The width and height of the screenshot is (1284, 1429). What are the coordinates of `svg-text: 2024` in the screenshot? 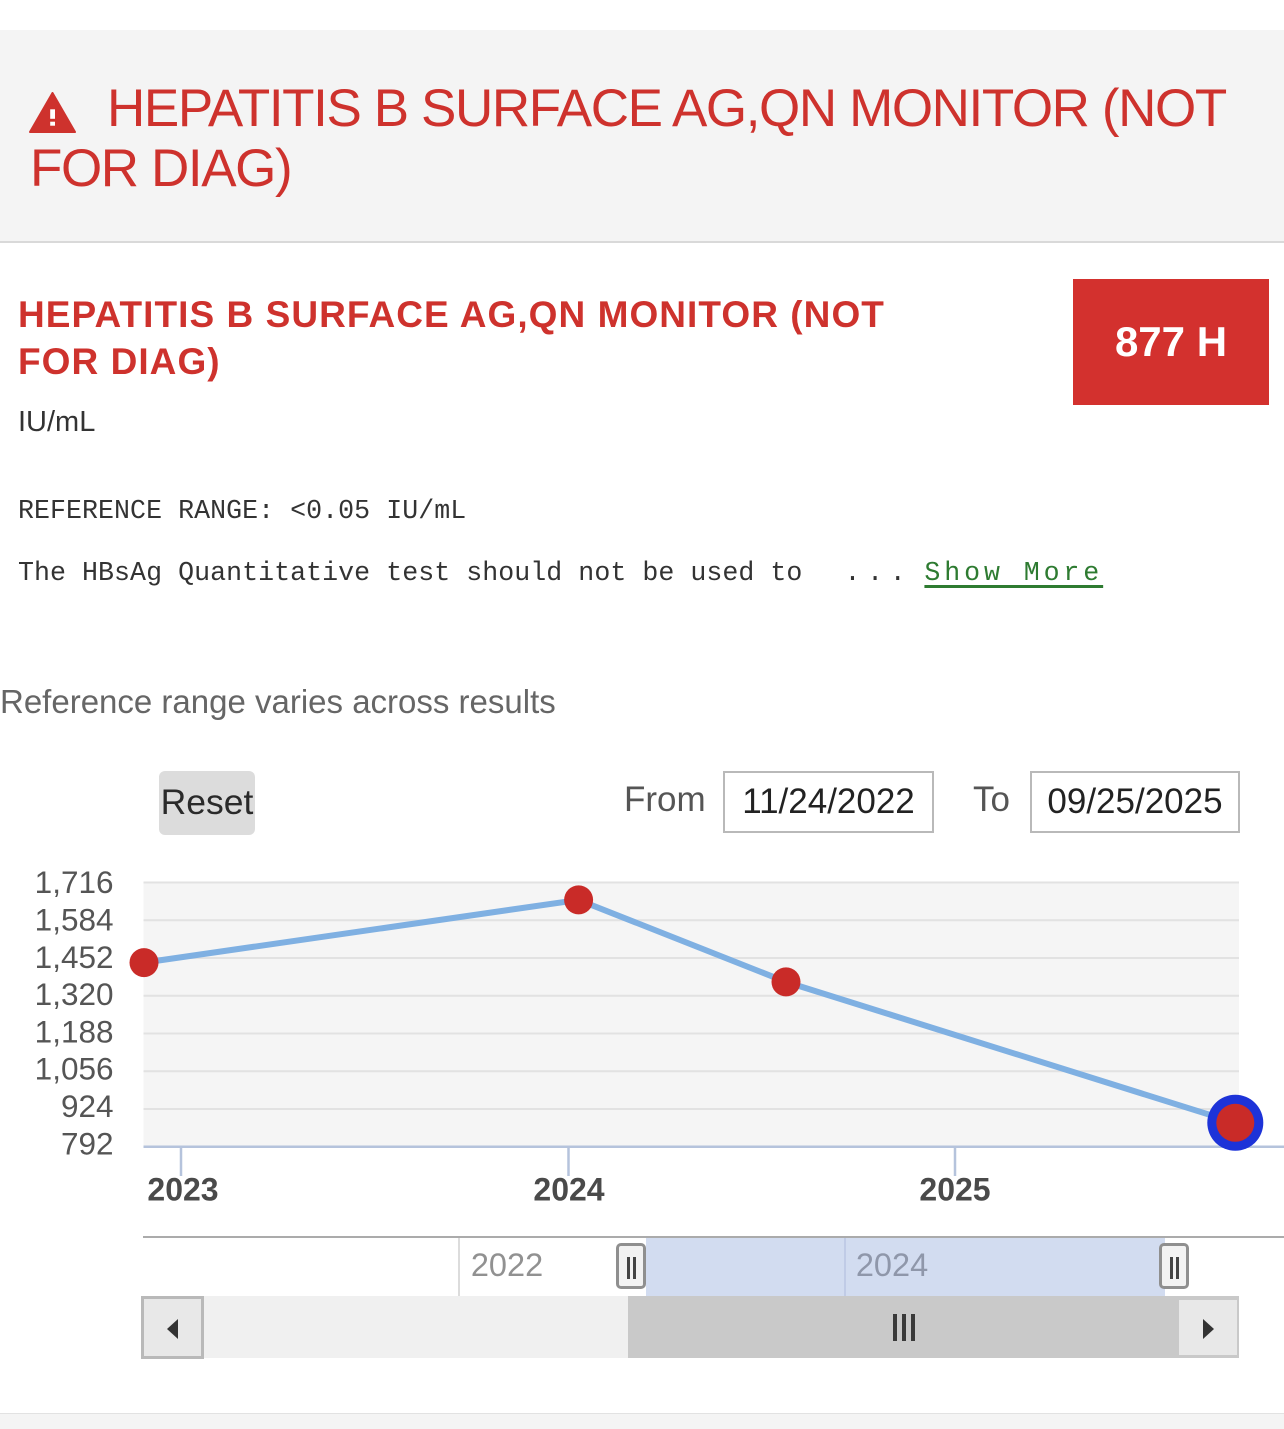 It's located at (568, 1190).